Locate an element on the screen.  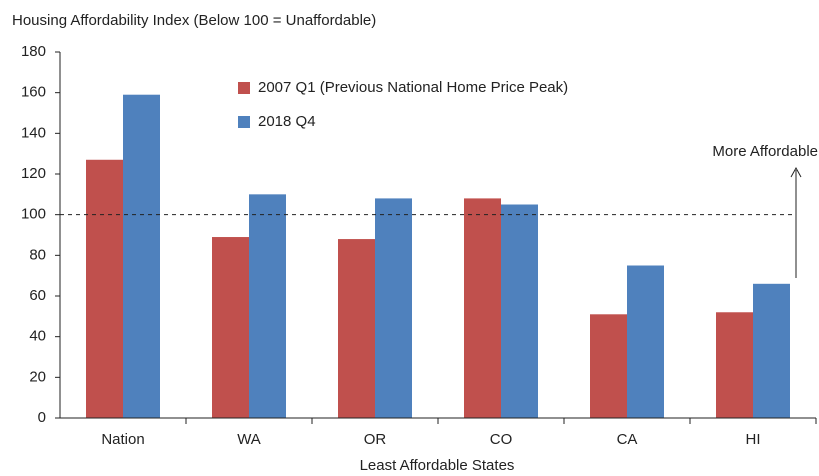
x-tick-label: CO is located at coordinates (501, 439).